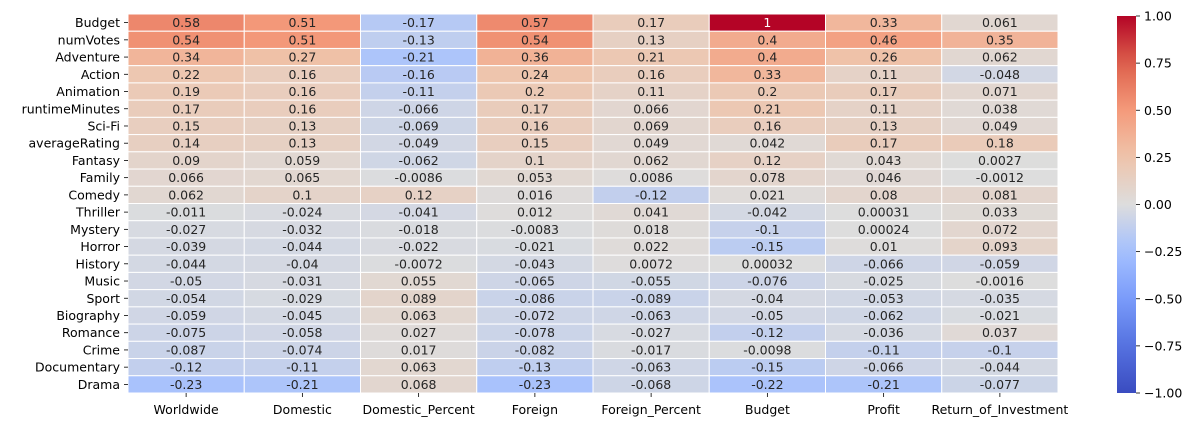 Image resolution: width=1197 pixels, height=431 pixels. I want to click on cell-value-label: -0.059, so click(186, 315).